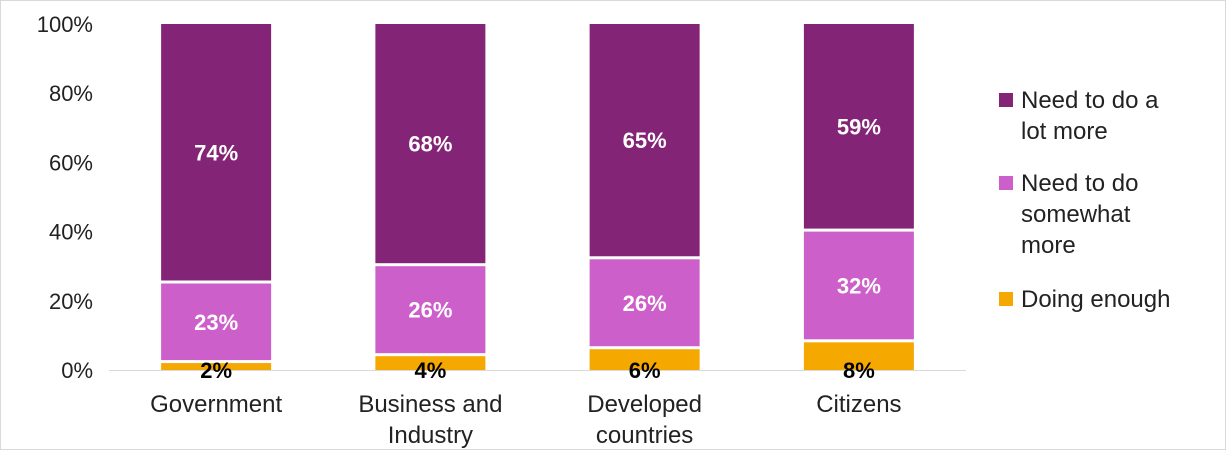 The image size is (1226, 450). Describe the element at coordinates (71, 301) in the screenshot. I see `y-tick-label: 20%` at that location.